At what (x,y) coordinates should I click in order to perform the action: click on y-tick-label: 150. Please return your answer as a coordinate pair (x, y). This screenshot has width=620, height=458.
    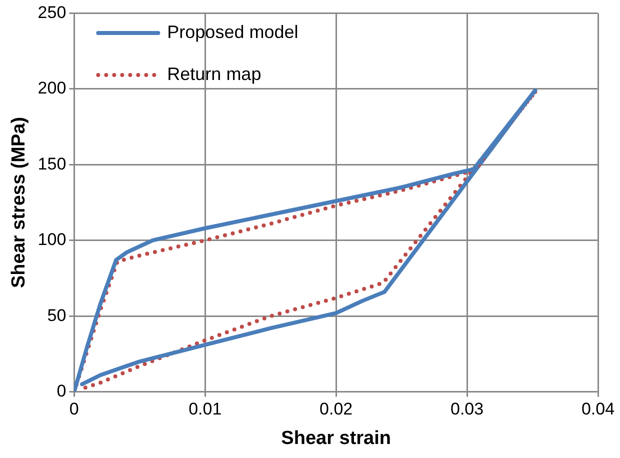
    Looking at the image, I should click on (52, 164).